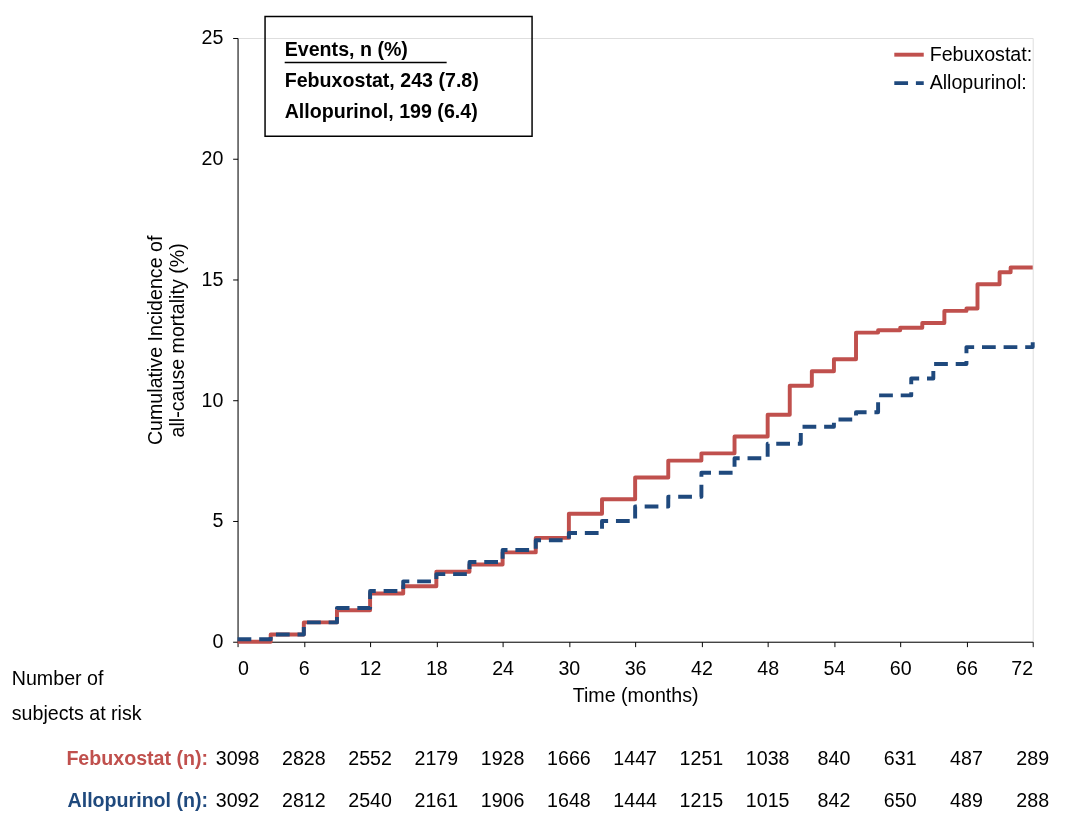 The height and width of the screenshot is (828, 1071). Describe the element at coordinates (1022, 667) in the screenshot. I see `x-tick-label: 72` at that location.